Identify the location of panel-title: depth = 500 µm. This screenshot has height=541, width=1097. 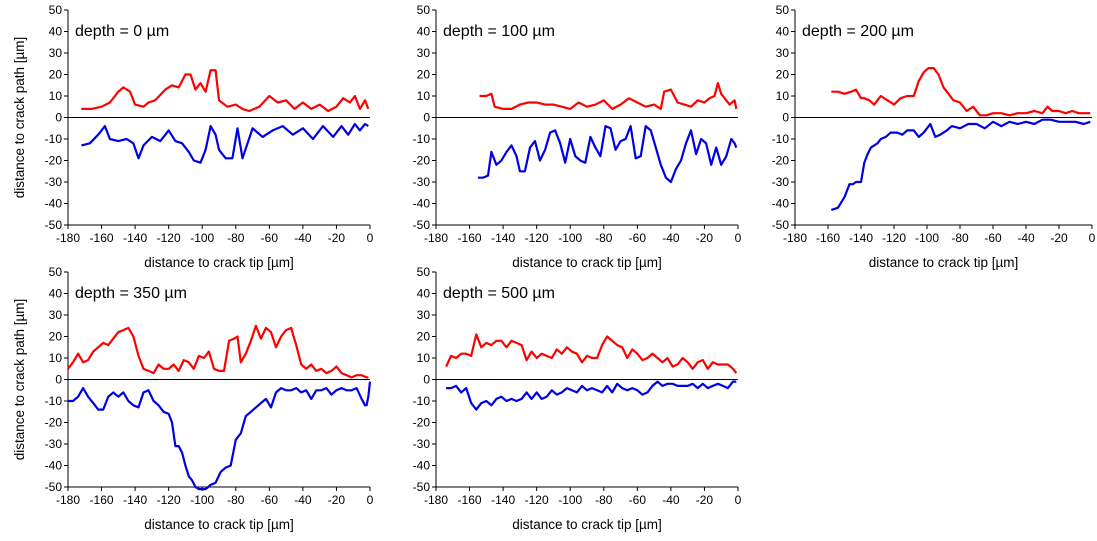
(499, 293).